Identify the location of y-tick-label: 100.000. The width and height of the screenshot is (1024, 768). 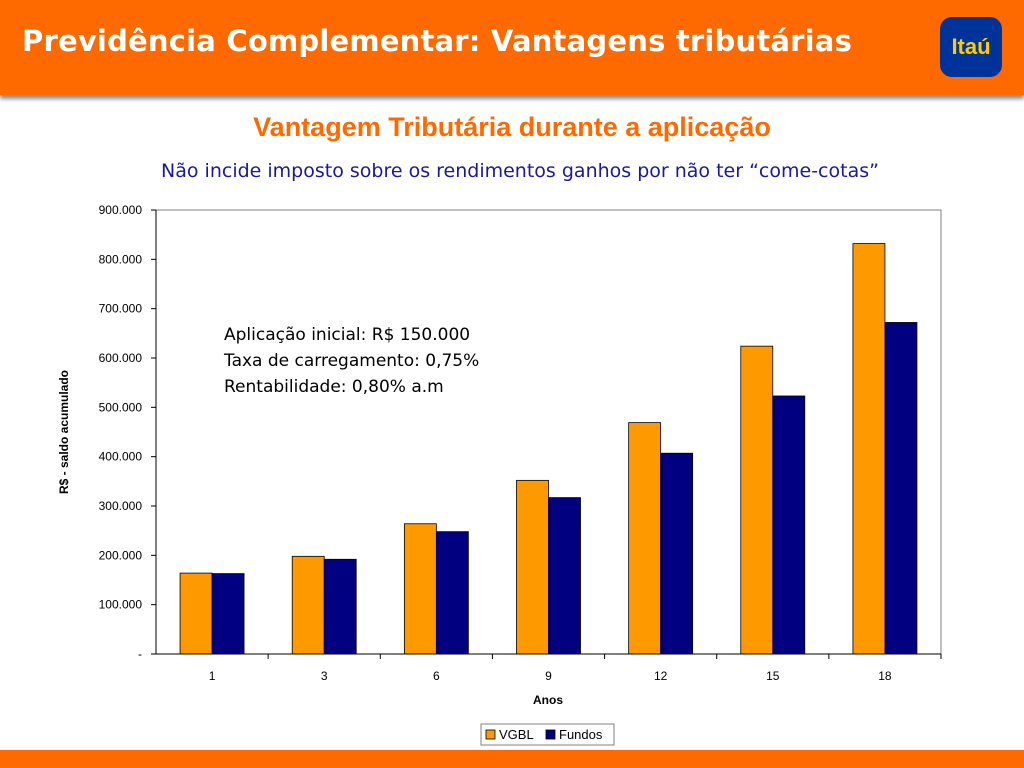
(121, 605).